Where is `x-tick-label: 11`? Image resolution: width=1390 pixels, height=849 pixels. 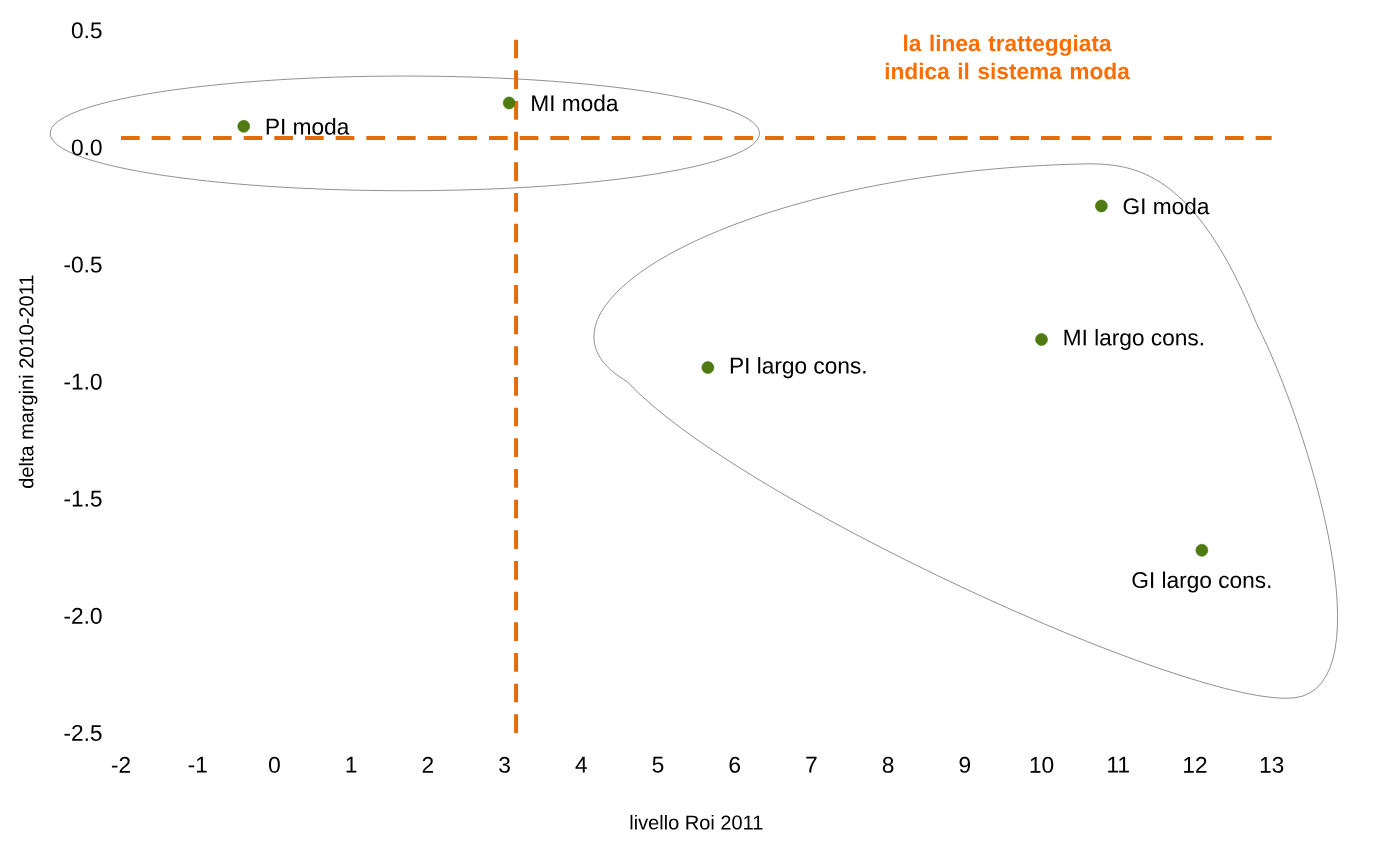 x-tick-label: 11 is located at coordinates (1118, 764).